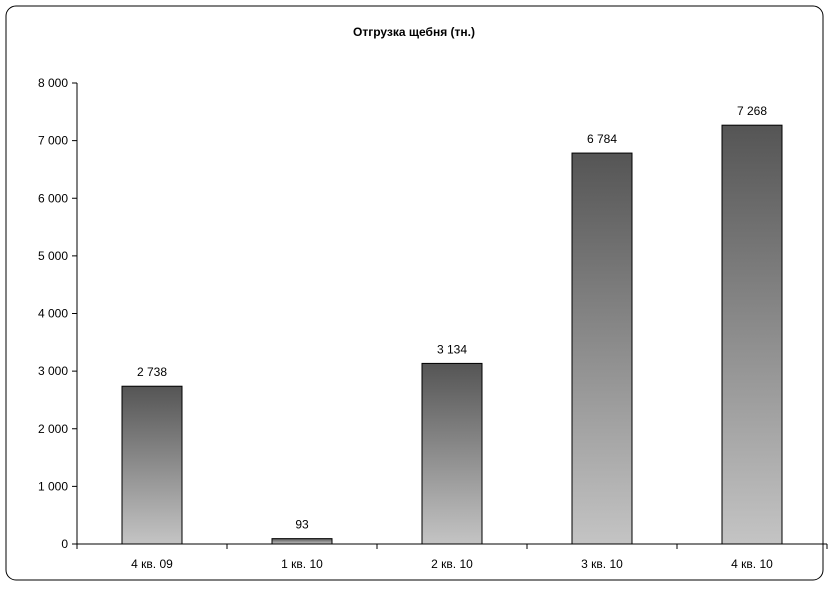 The height and width of the screenshot is (591, 829). Describe the element at coordinates (414, 32) in the screenshot. I see `chart-title: Отгрузка щебня (тн.)` at that location.